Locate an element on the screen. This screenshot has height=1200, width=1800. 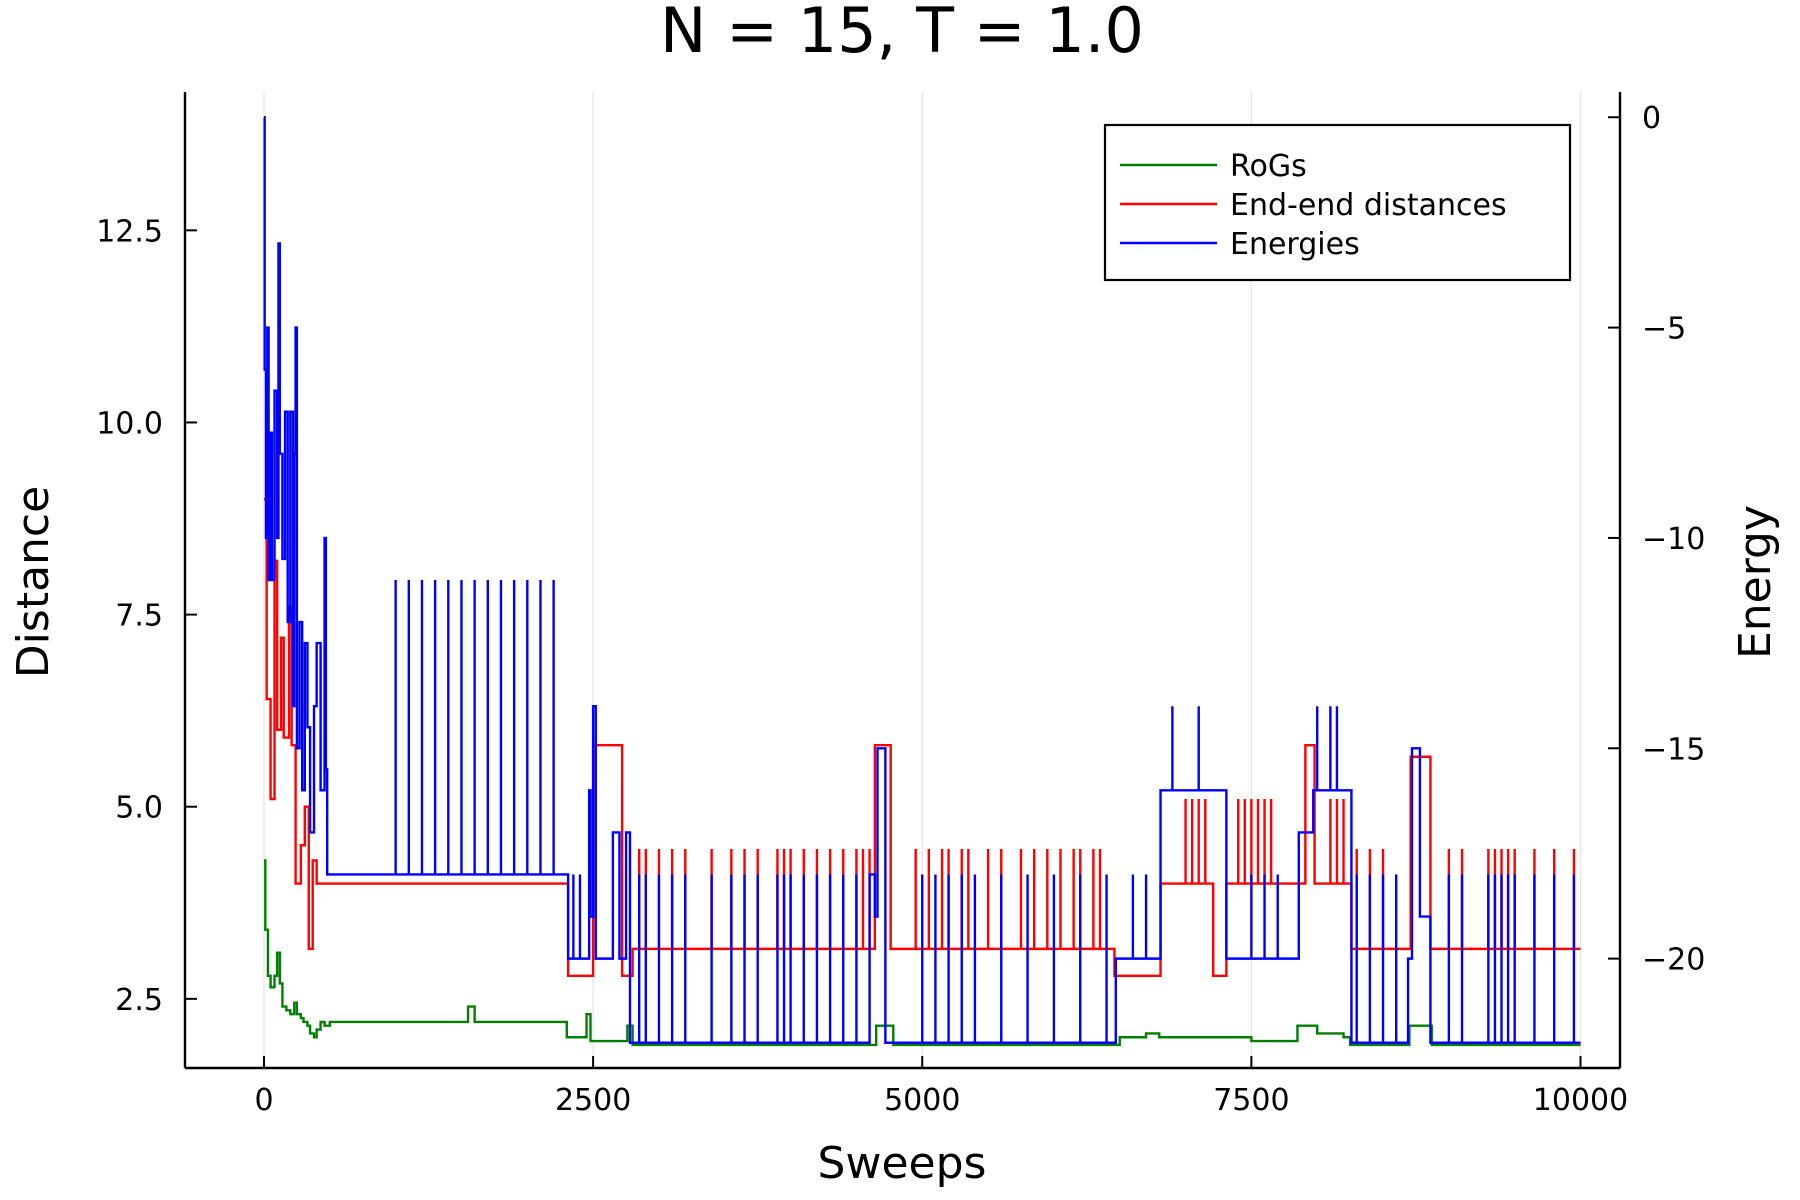
series-rogs is located at coordinates (922, 953).